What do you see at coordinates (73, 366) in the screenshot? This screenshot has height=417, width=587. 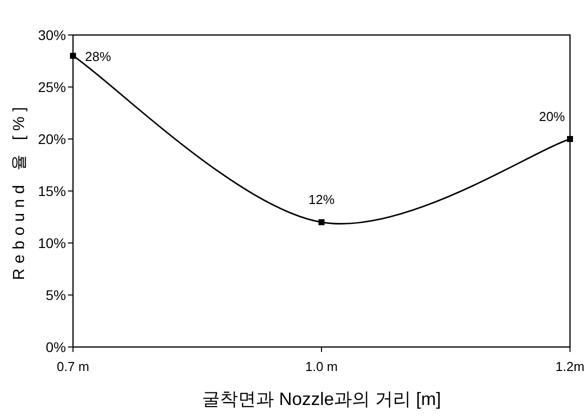 I see `x-tick-label: 0.7 m` at bounding box center [73, 366].